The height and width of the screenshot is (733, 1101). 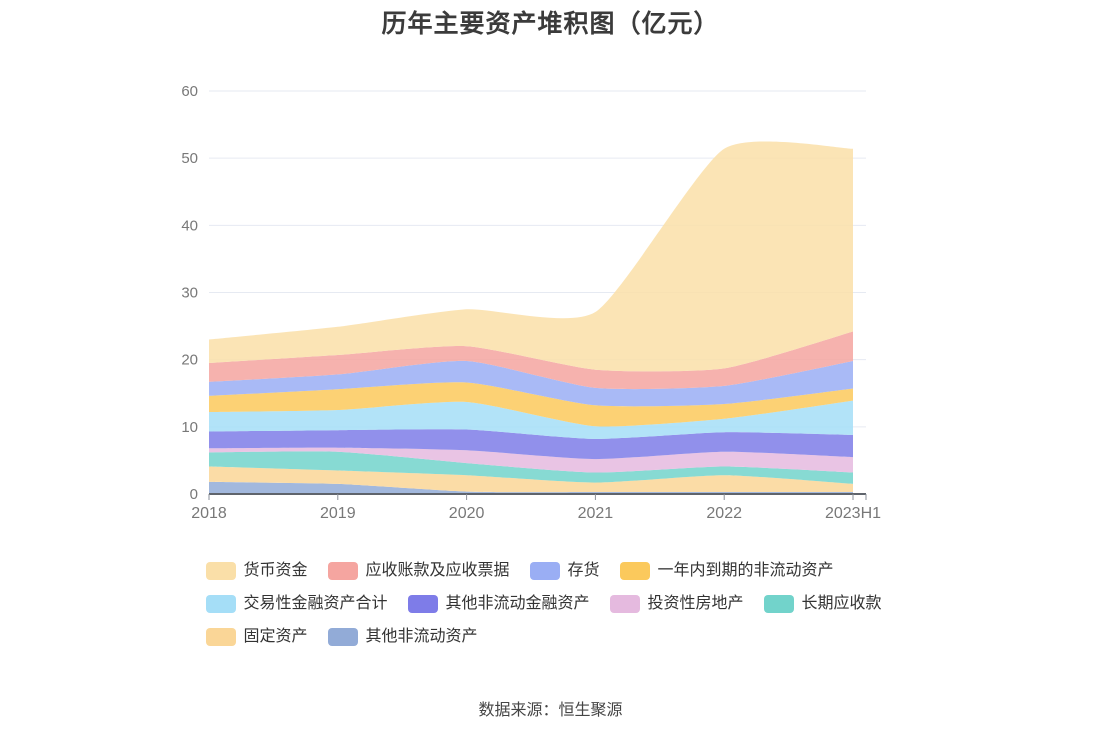 I want to click on page-title: 历年主要资产堆积图（亿元）, so click(x=550, y=24).